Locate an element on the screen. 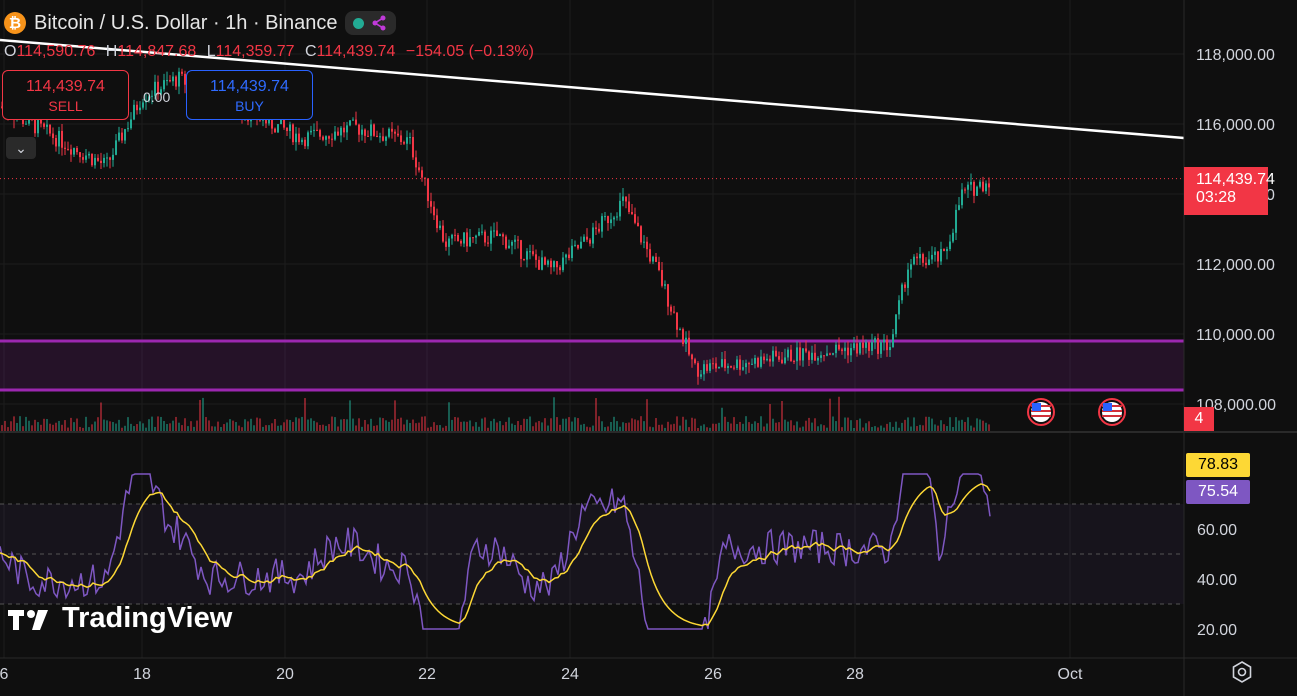 This screenshot has height=696, width=1297. event-markers is located at coordinates (1076, 412).